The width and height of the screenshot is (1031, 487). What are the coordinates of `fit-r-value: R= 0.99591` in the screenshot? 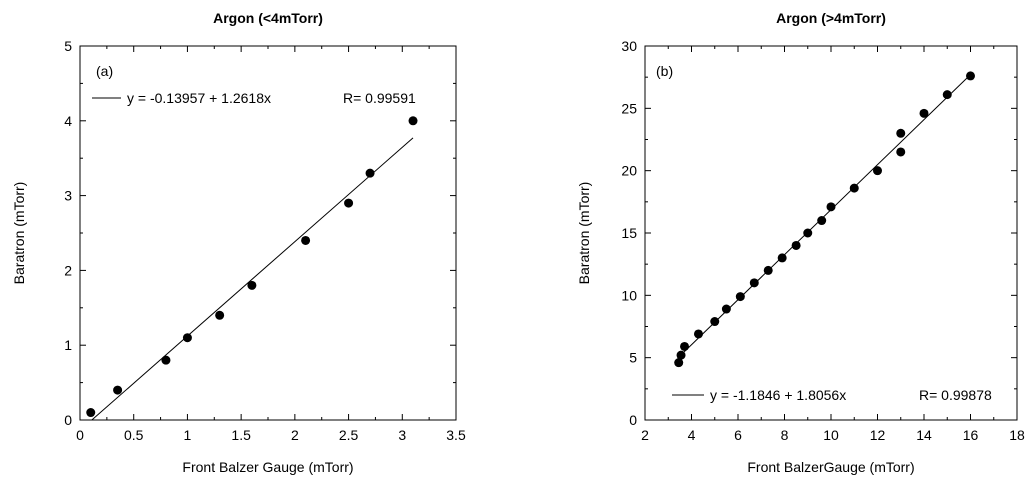 It's located at (379, 98).